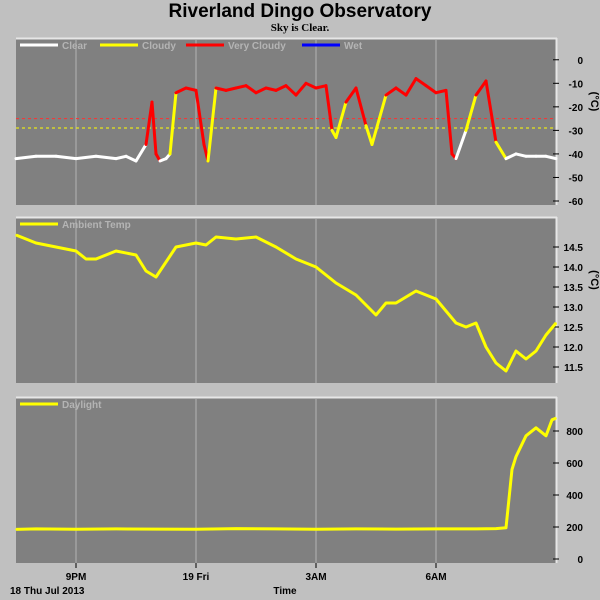  What do you see at coordinates (574, 432) in the screenshot?
I see `y-tick-label: 800` at bounding box center [574, 432].